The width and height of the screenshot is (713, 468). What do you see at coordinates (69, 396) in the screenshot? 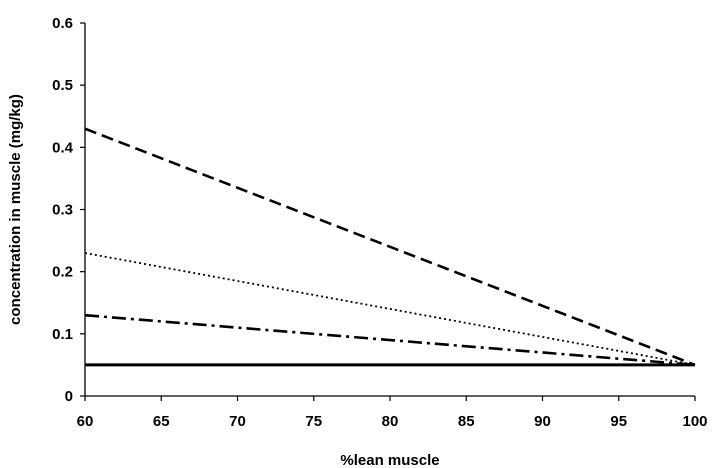
I see `y-tick-label: 0` at bounding box center [69, 396].